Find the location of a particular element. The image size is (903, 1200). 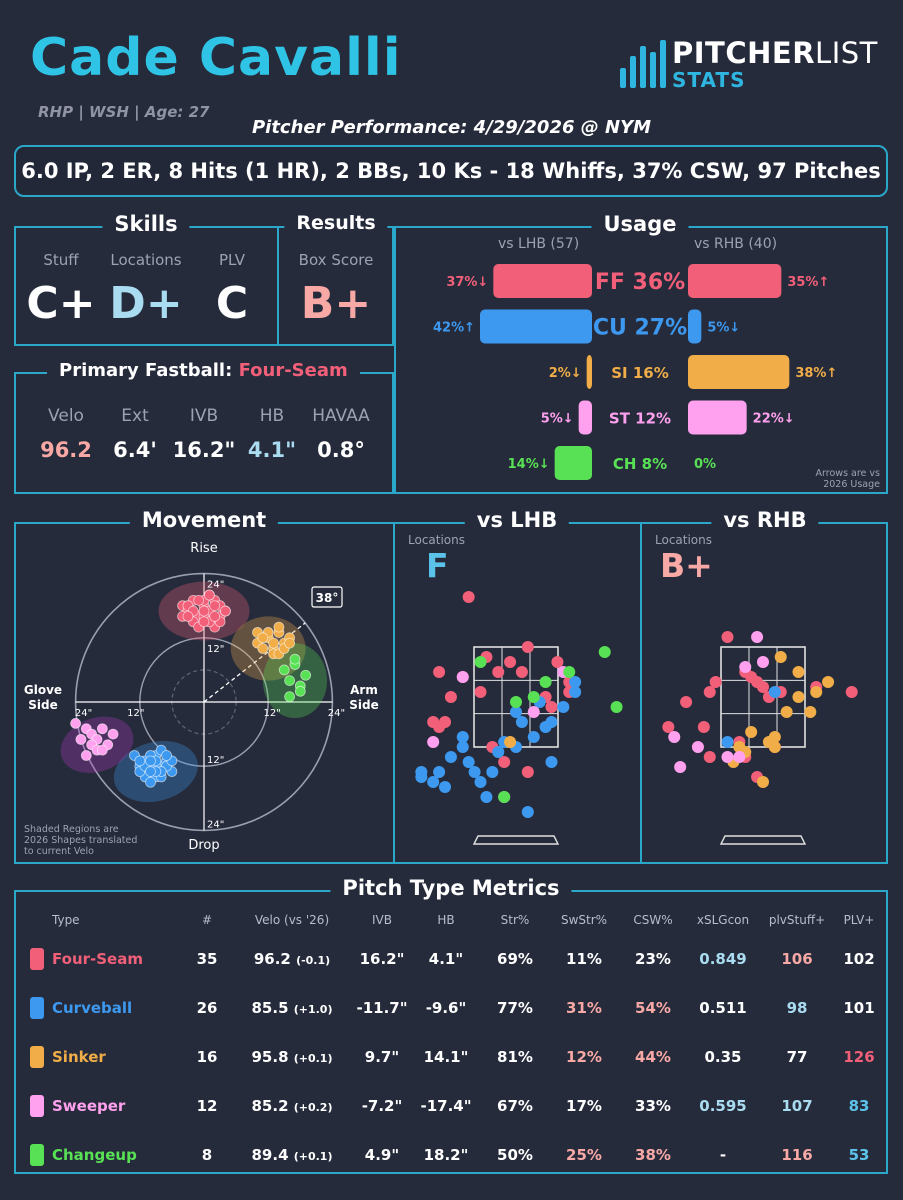

lhb-locations-title: vs LHB is located at coordinates (517, 520).